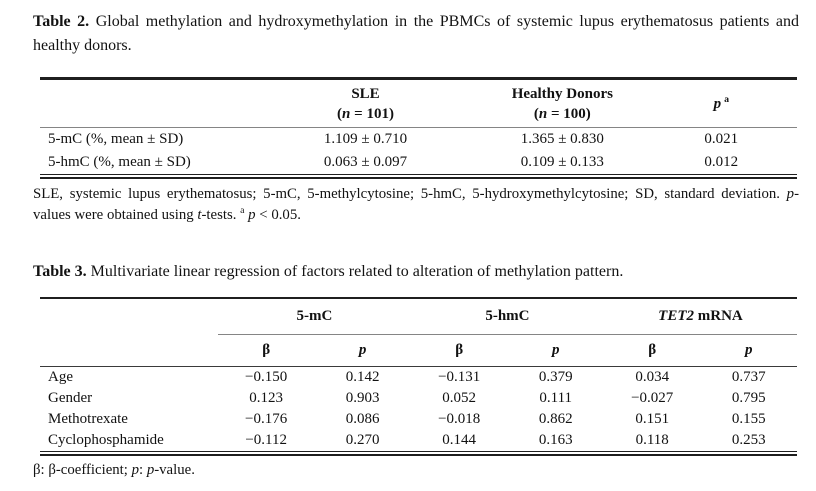  Describe the element at coordinates (314, 317) in the screenshot. I see `table3-group-5mc: 5-mC` at that location.